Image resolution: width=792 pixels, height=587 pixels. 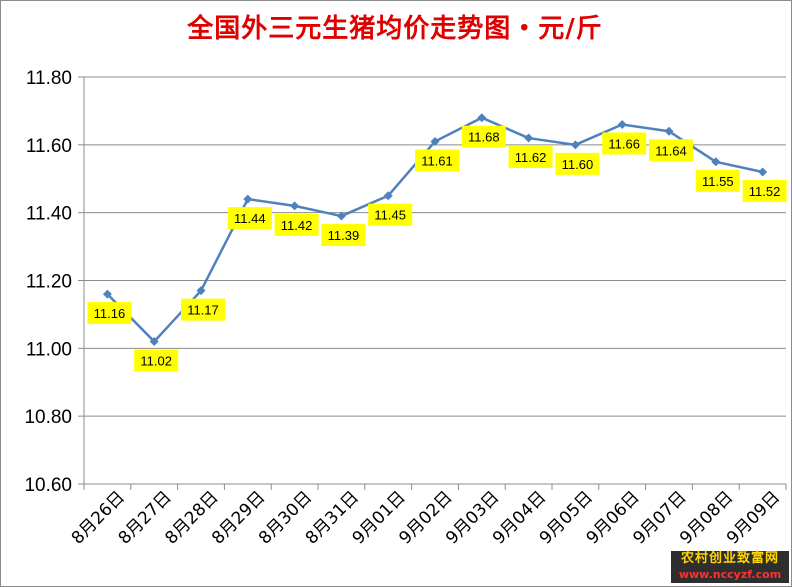 I want to click on data-label: 11.02, so click(x=156, y=361).